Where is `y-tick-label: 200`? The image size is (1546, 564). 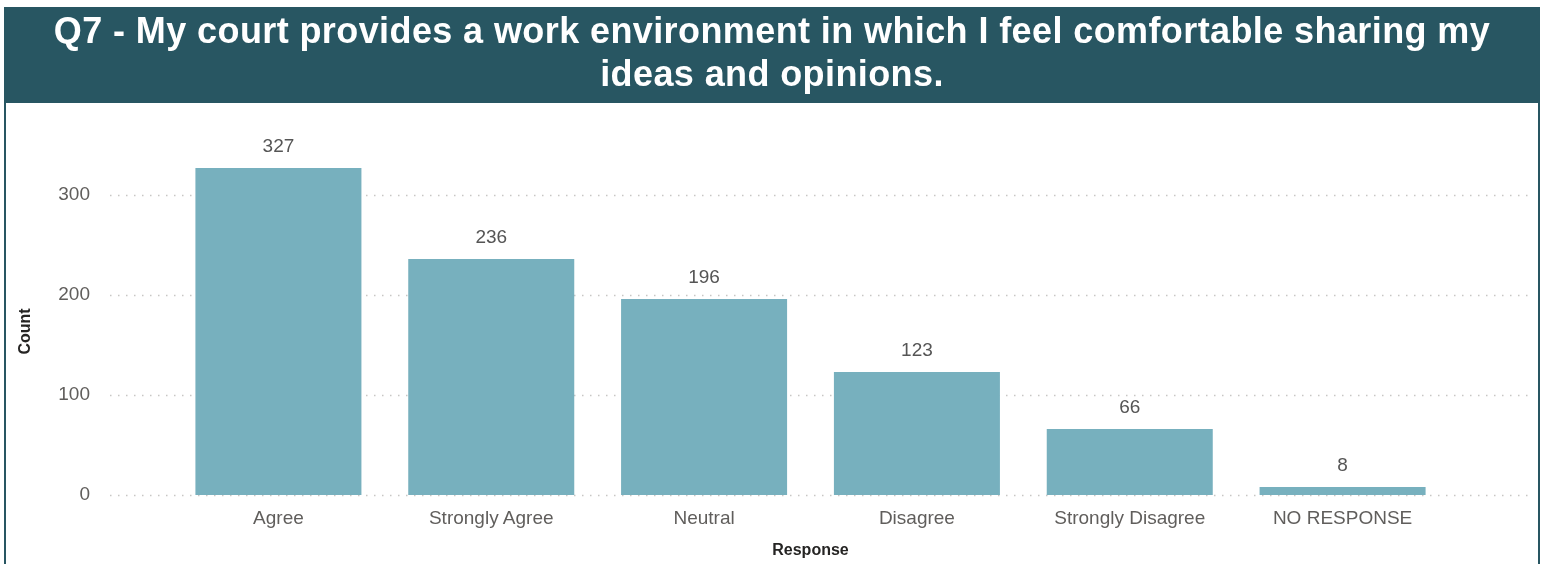
y-tick-label: 200 is located at coordinates (74, 294).